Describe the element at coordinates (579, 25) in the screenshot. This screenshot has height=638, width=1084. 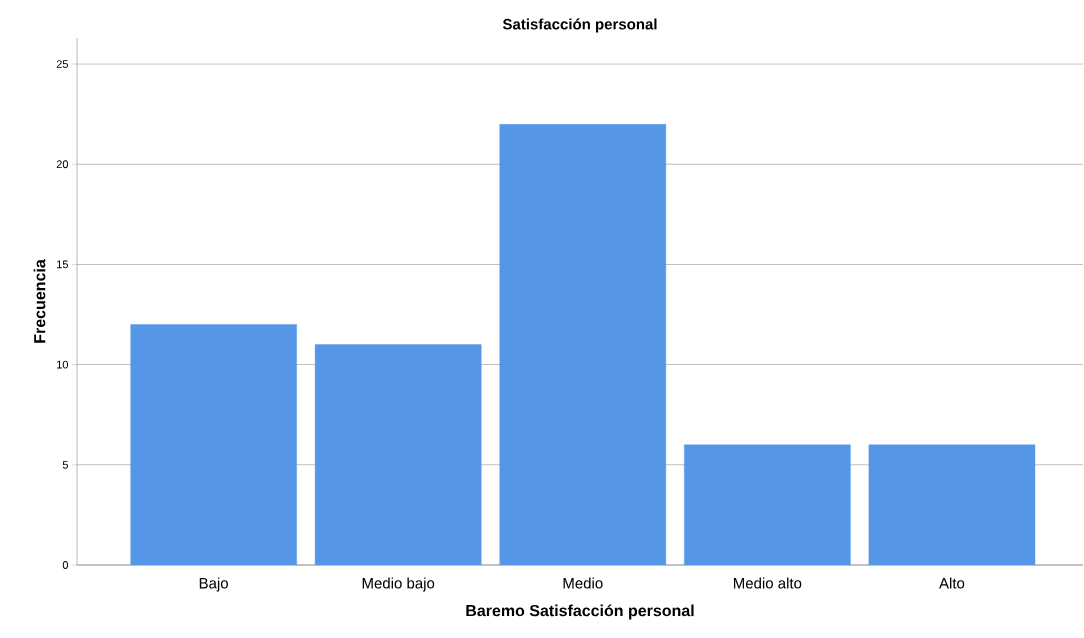
I see `chart-title: Satisfacción personal` at that location.